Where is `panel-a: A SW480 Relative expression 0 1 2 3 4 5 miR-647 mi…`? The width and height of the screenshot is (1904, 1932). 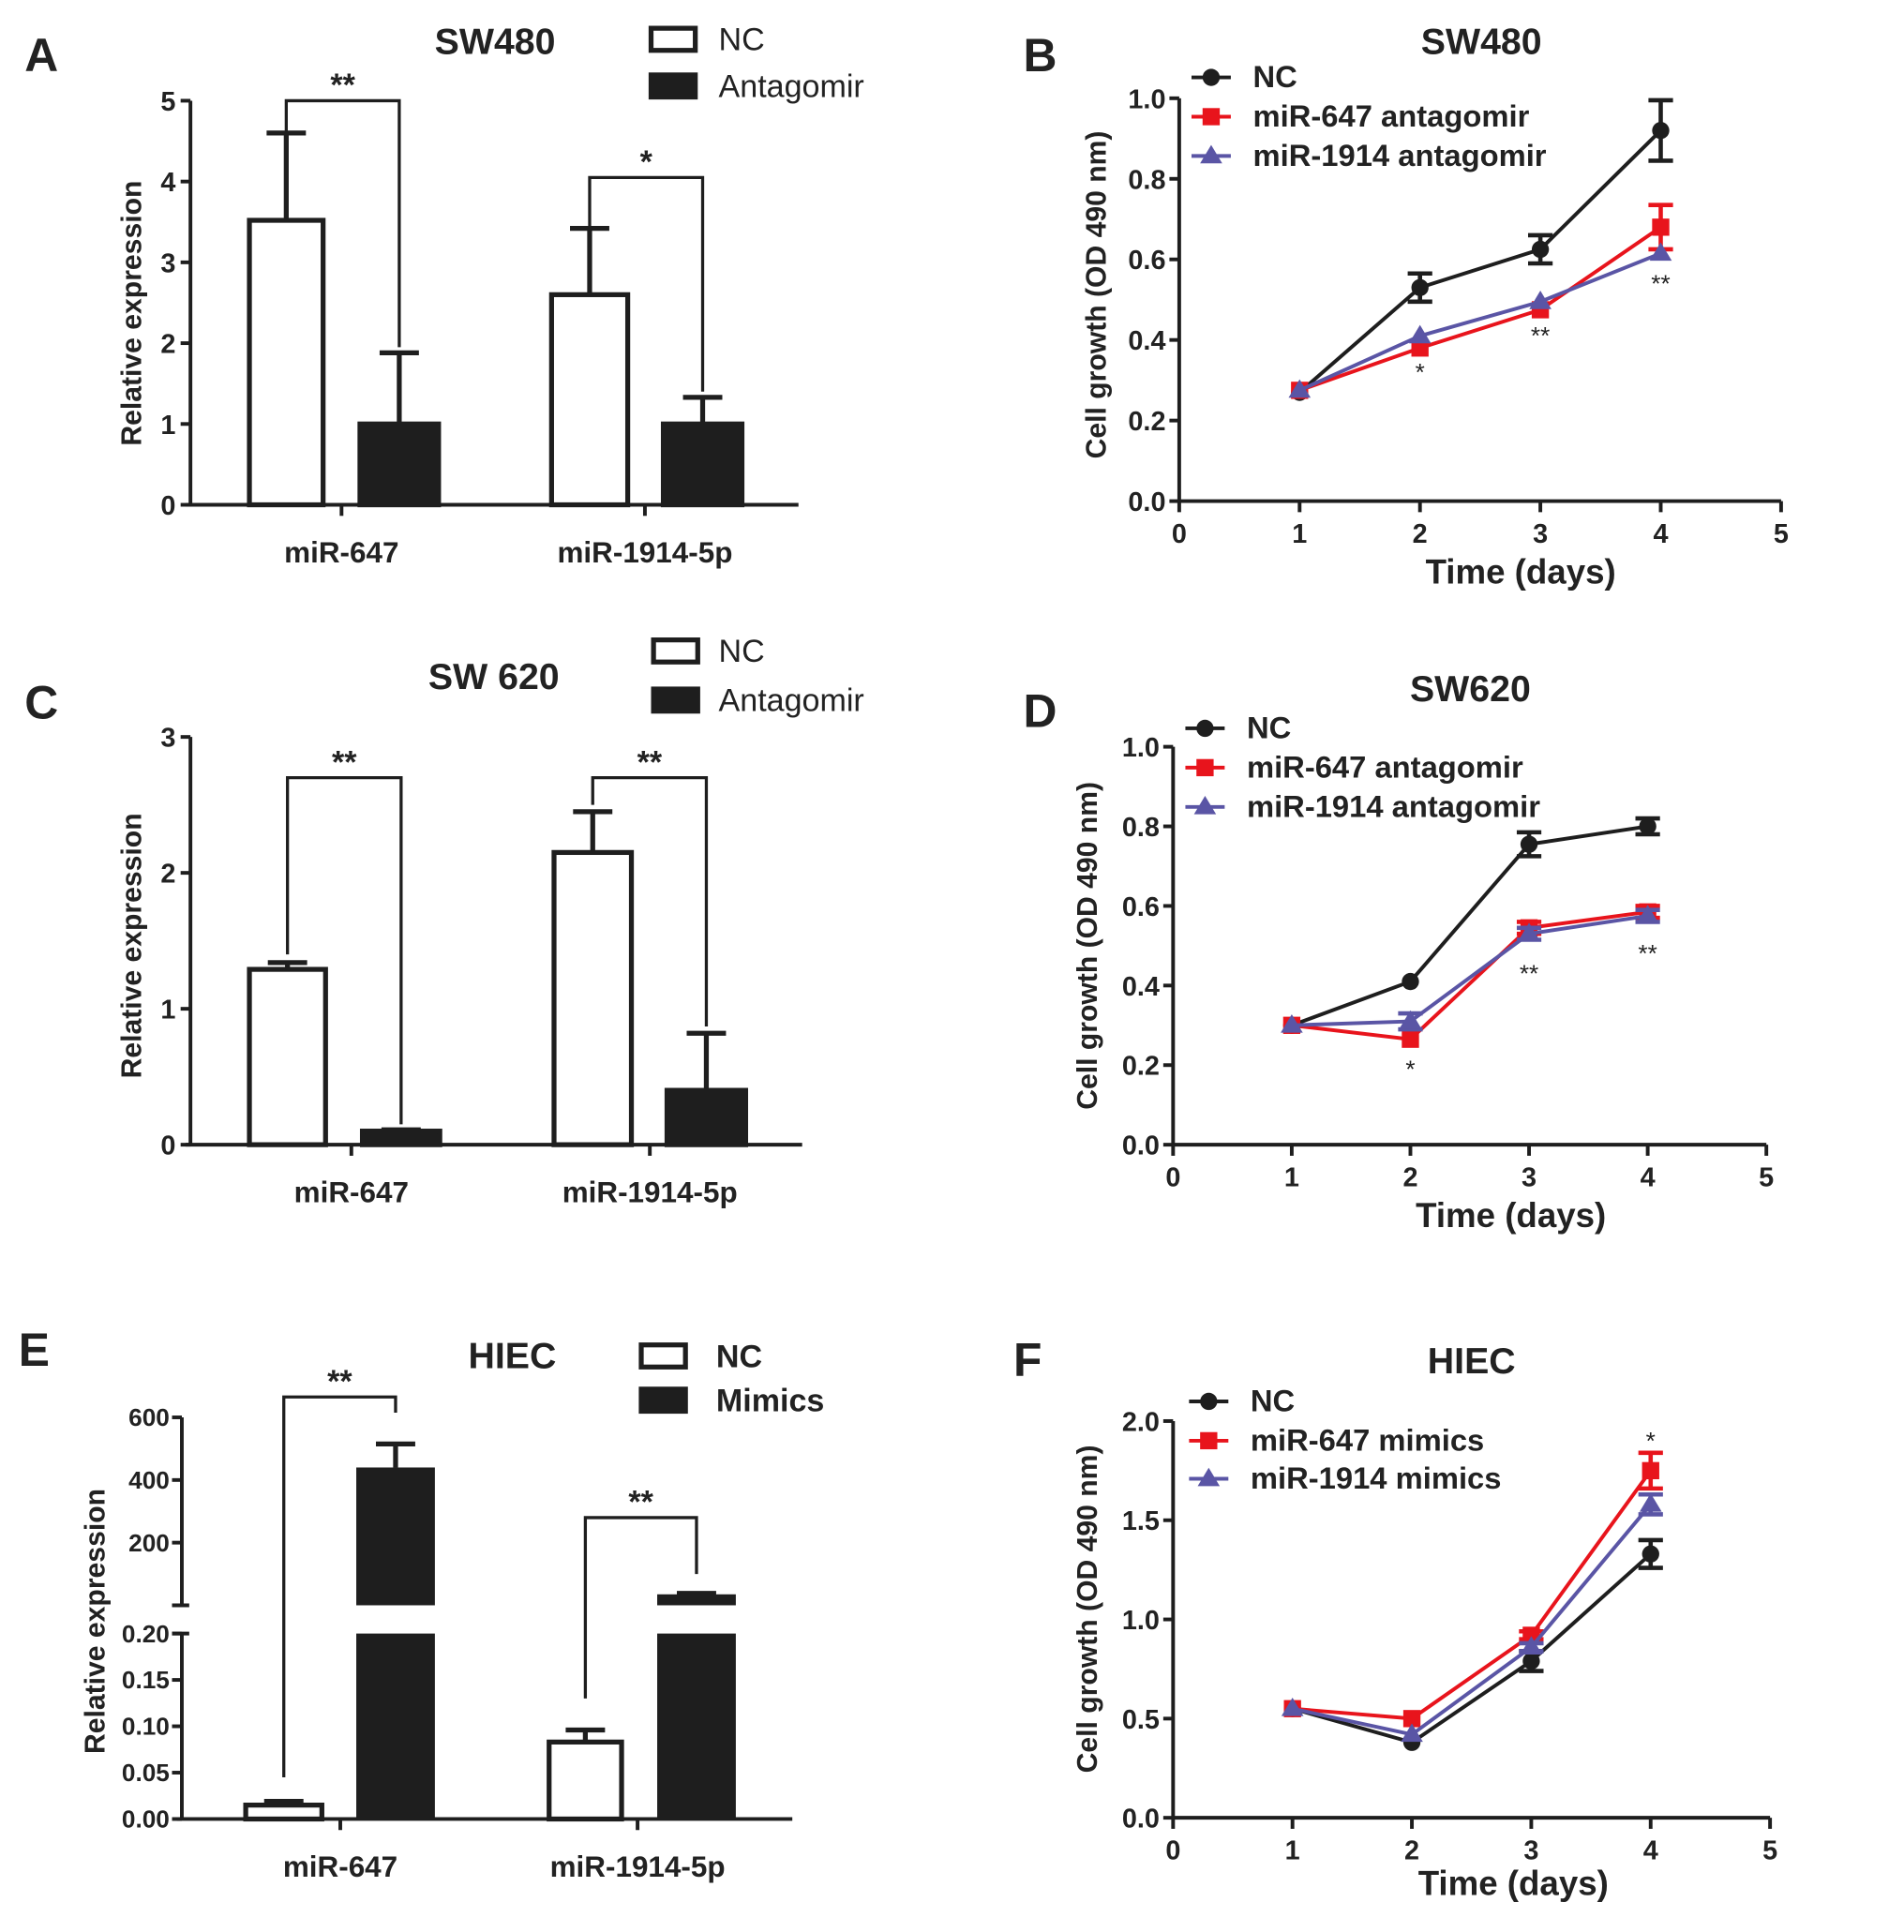 panel-a: A SW480 Relative expression 0 1 2 3 4 5 miR-647 mi… is located at coordinates (443, 295).